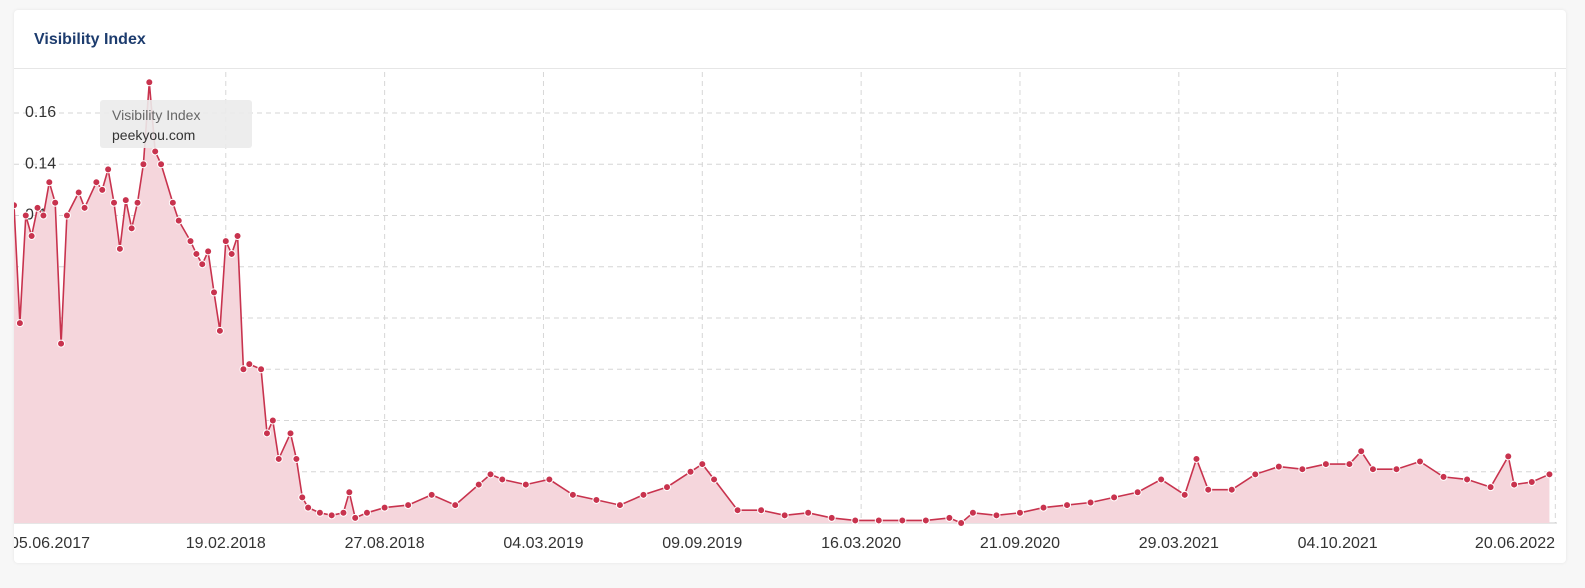  Describe the element at coordinates (154, 135) in the screenshot. I see `legend-entry: peekyou.com` at that location.